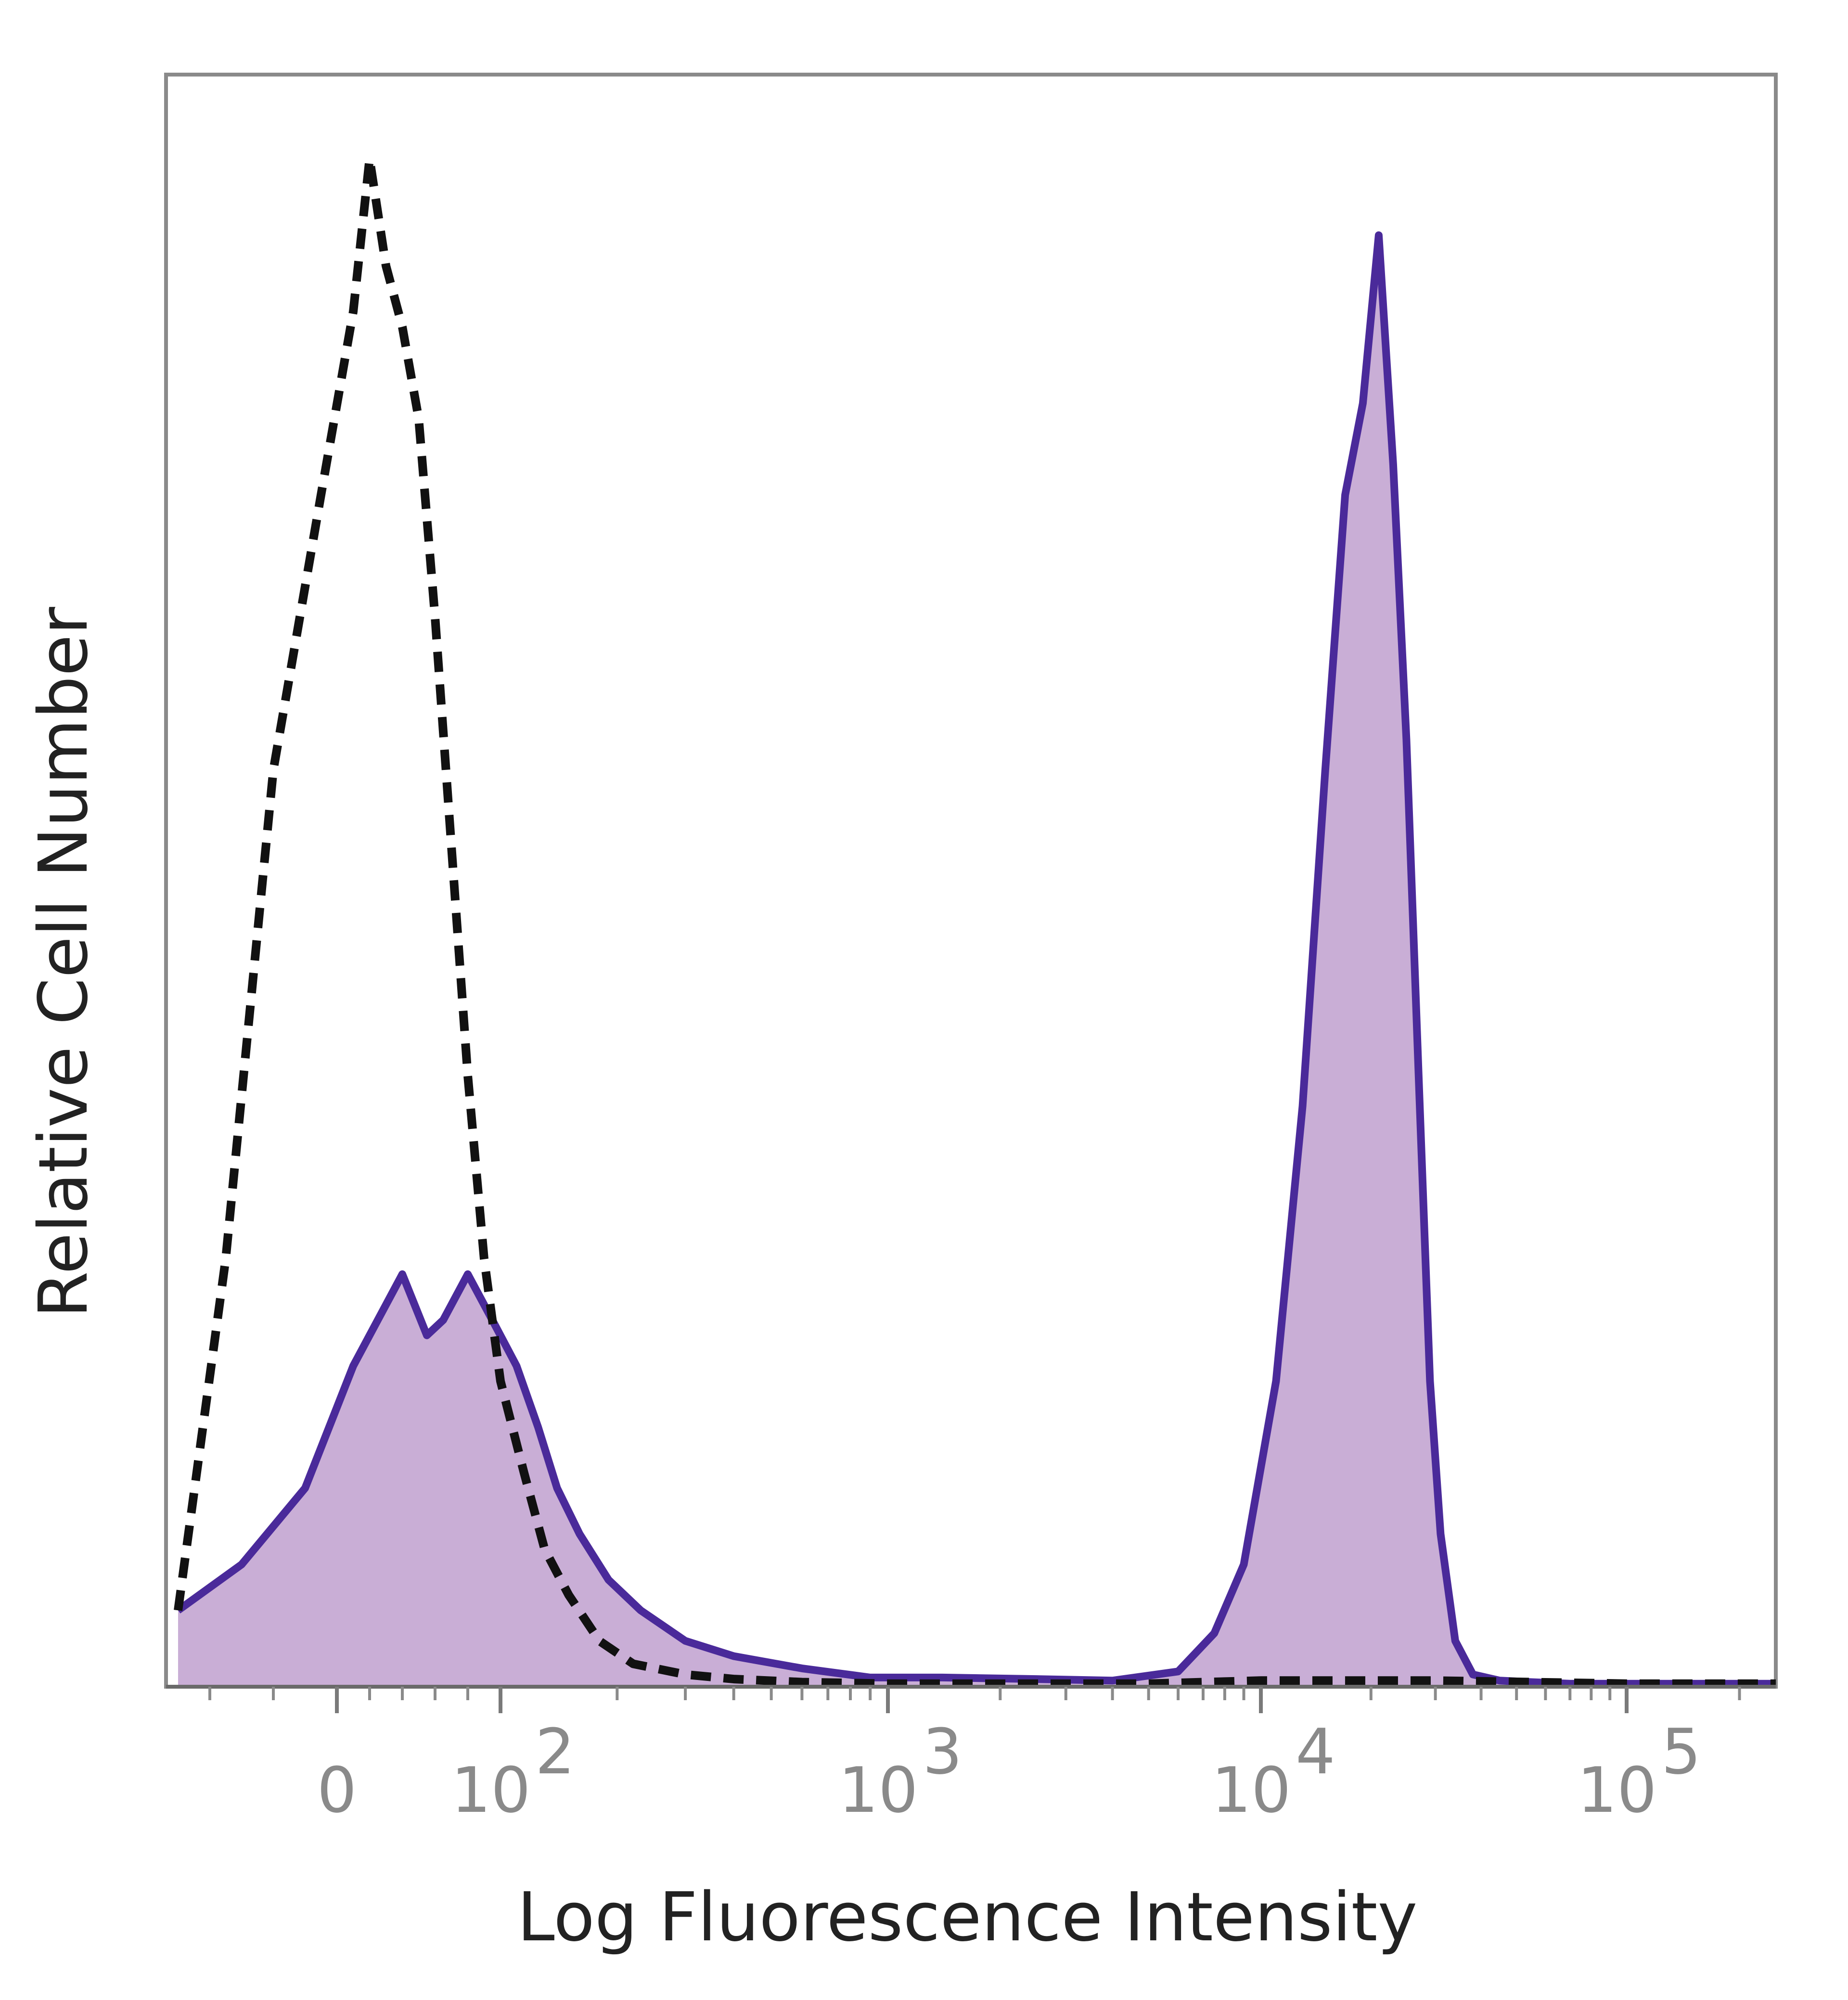  Describe the element at coordinates (555, 1751) in the screenshot. I see `x-tick-exponent: 2` at that location.